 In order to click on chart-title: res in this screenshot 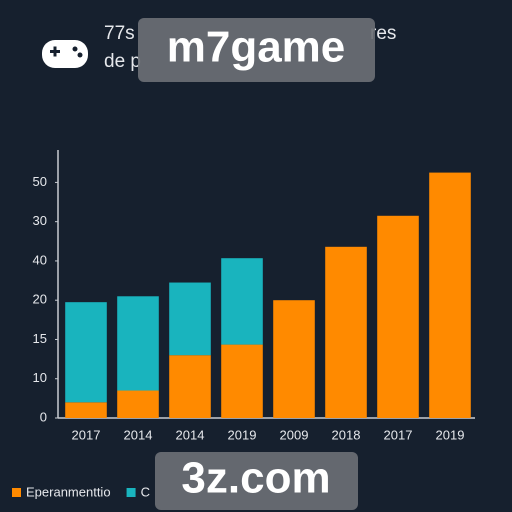, I will do `click(383, 33)`.